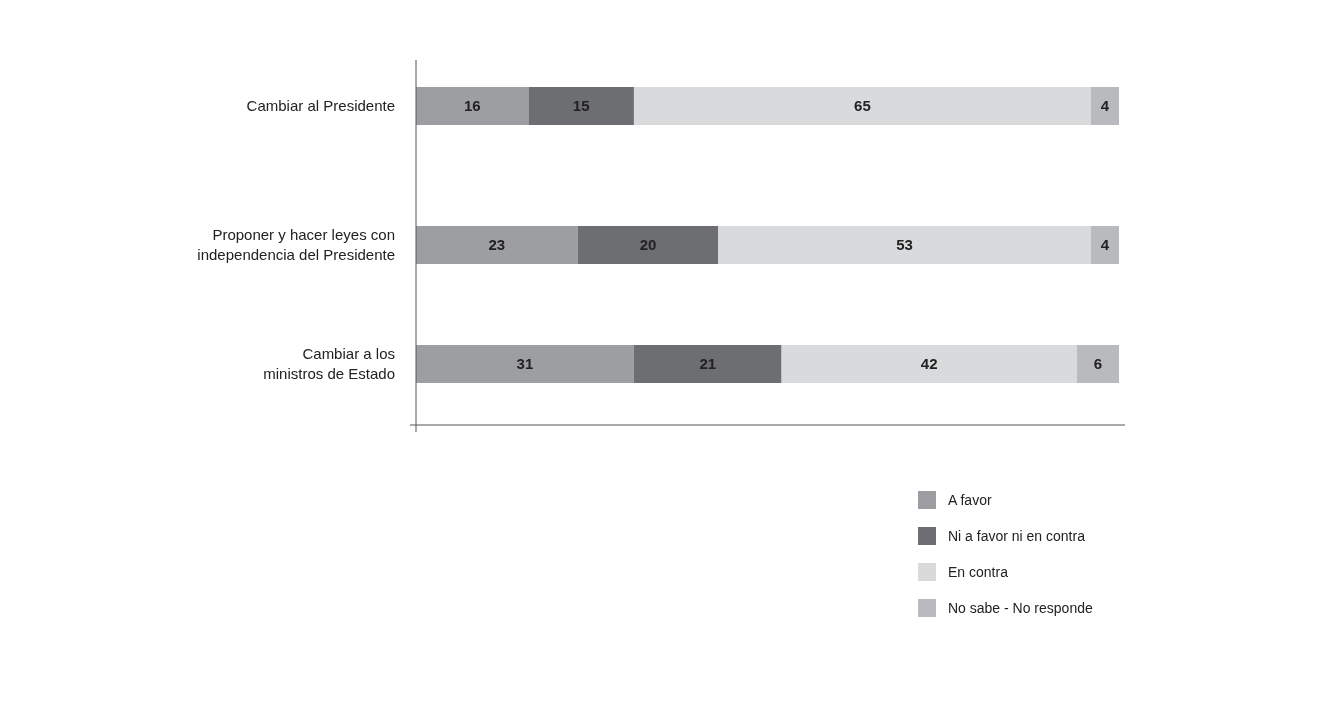  Describe the element at coordinates (296, 244) in the screenshot. I see `y-tick-label: Proponer y hacer leyes con independencia del Presidente` at that location.